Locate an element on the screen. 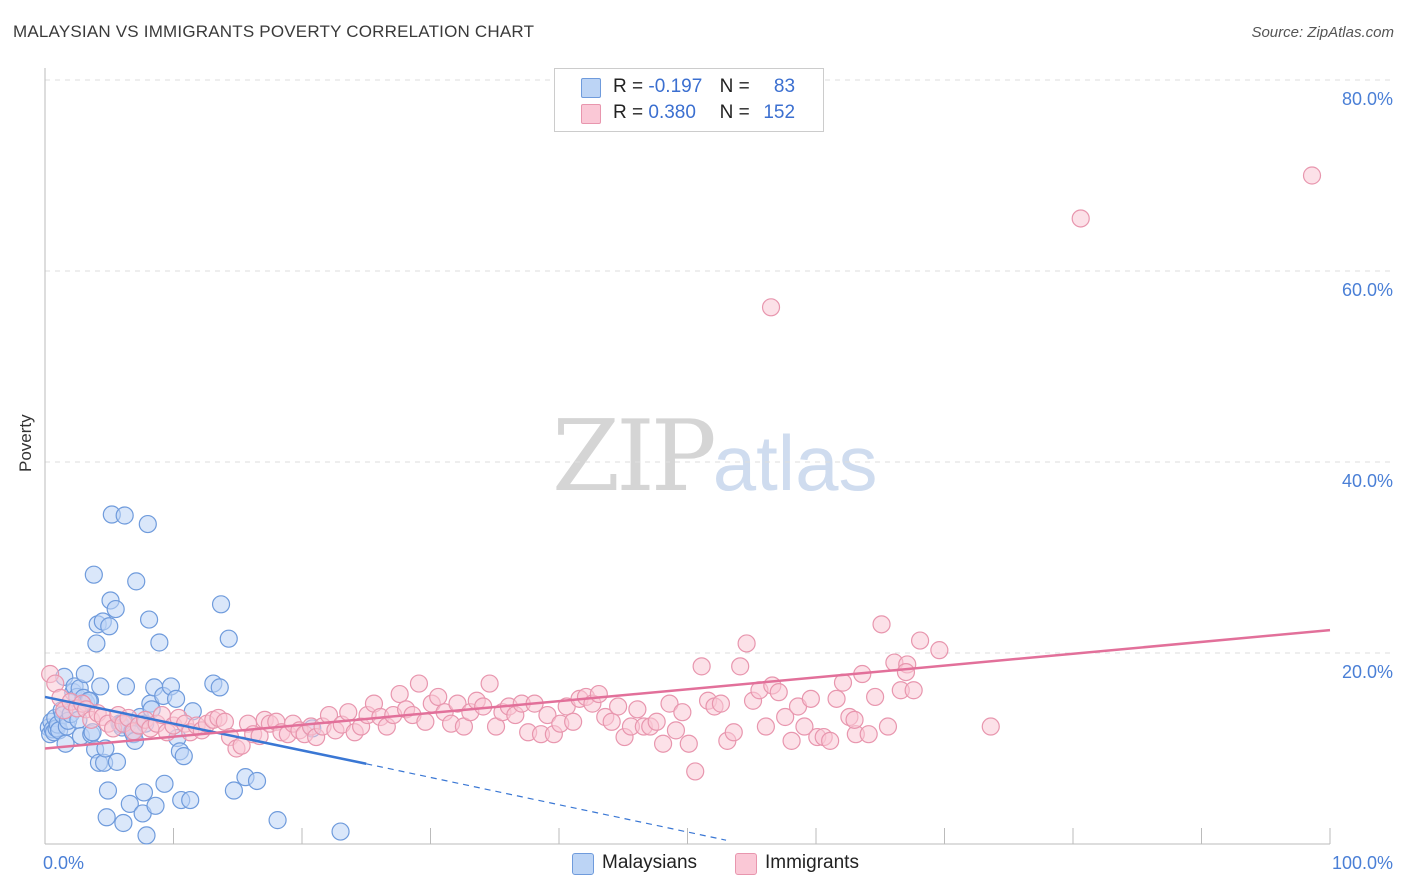 Image resolution: width=1406 pixels, height=892 pixels. malaysians-trendline is located at coordinates (205, 730).